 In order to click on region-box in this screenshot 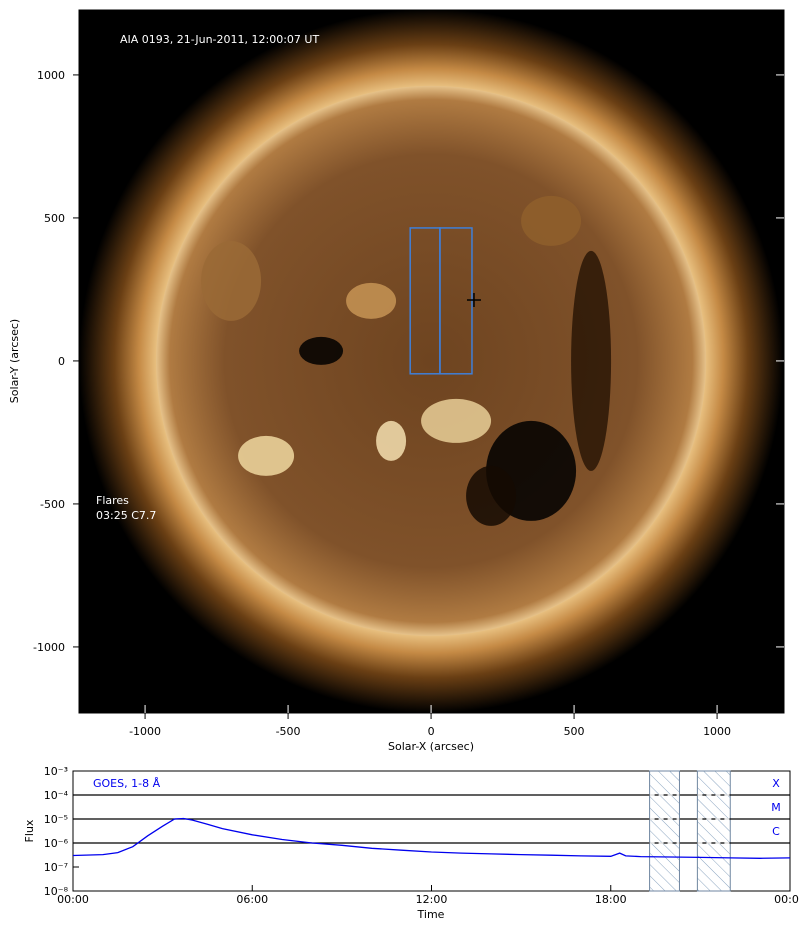, I will do `click(456, 301)`.